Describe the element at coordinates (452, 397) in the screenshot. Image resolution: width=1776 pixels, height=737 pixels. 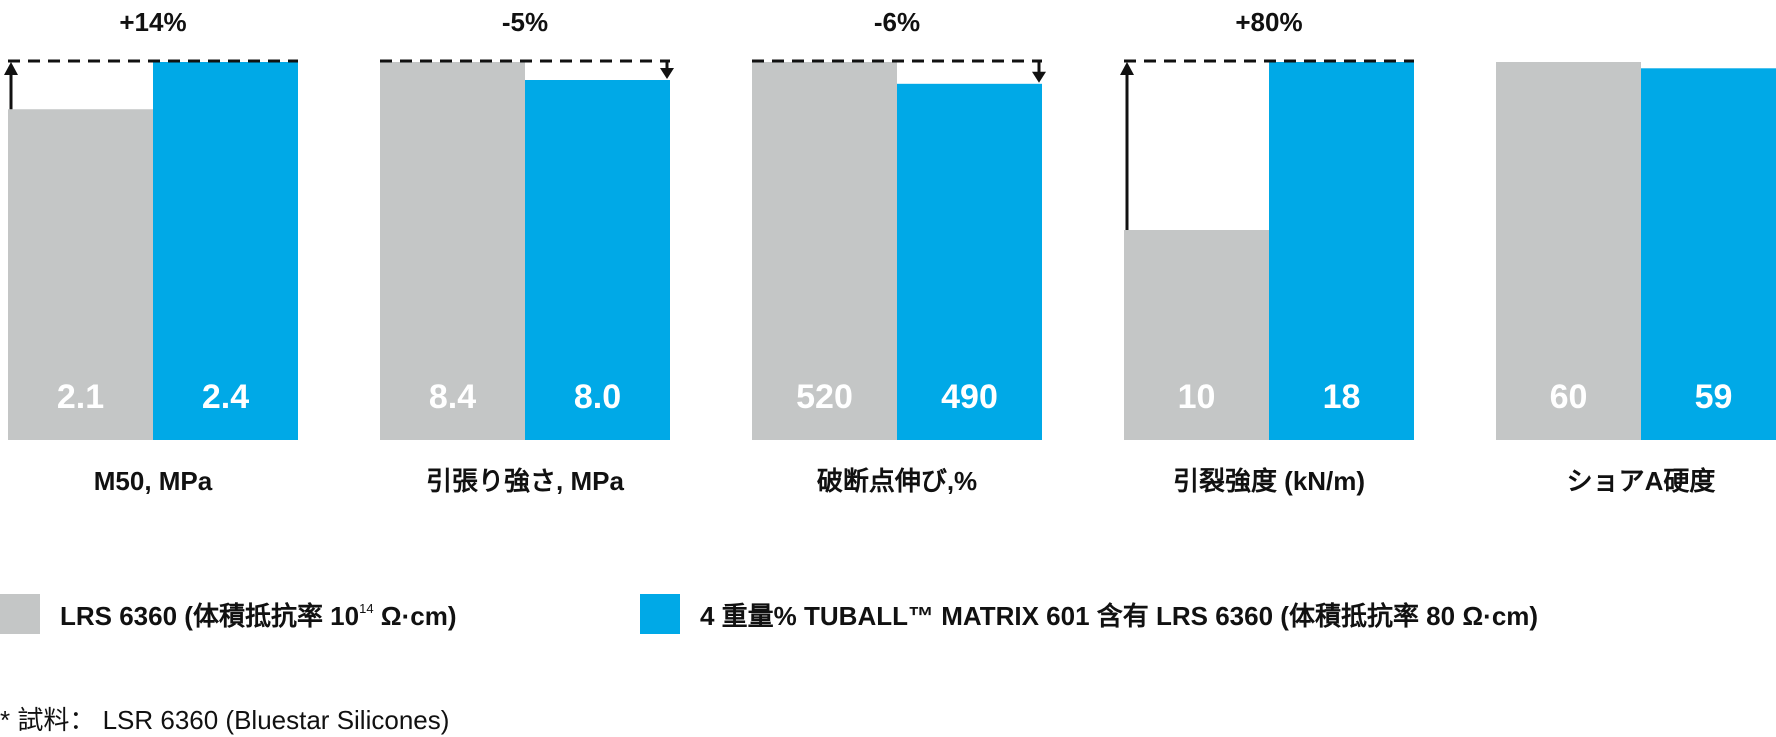
I see `data-label-2-series-1: 8.4` at that location.